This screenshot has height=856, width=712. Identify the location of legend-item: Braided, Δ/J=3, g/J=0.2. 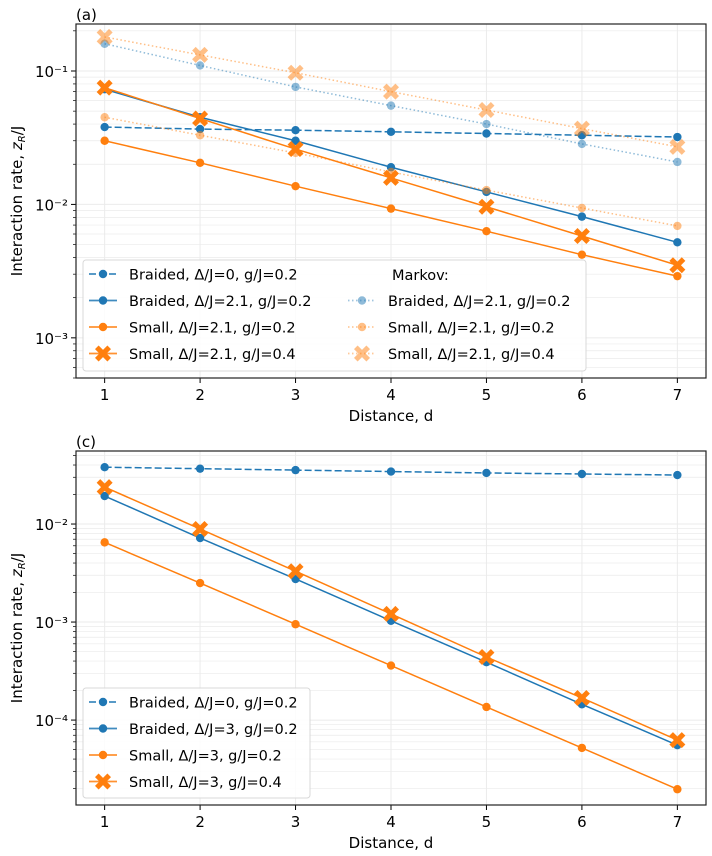
(193, 730).